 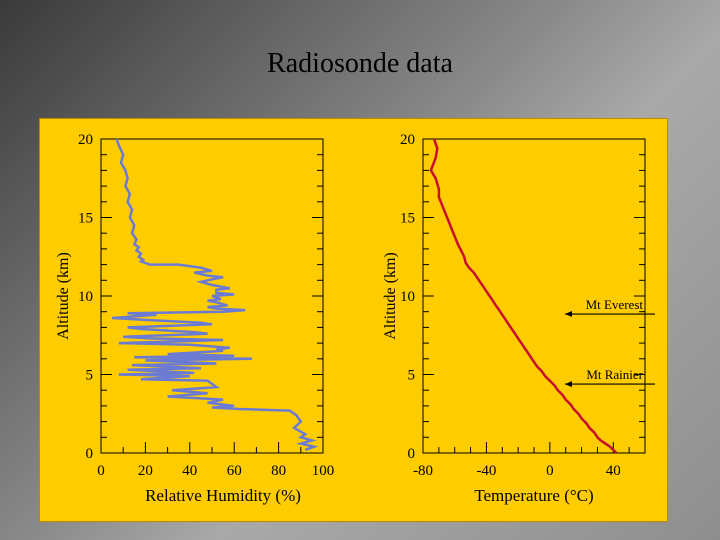 I want to click on temperature-x-tick-labels: -80 -40 0 40, so click(x=517, y=471).